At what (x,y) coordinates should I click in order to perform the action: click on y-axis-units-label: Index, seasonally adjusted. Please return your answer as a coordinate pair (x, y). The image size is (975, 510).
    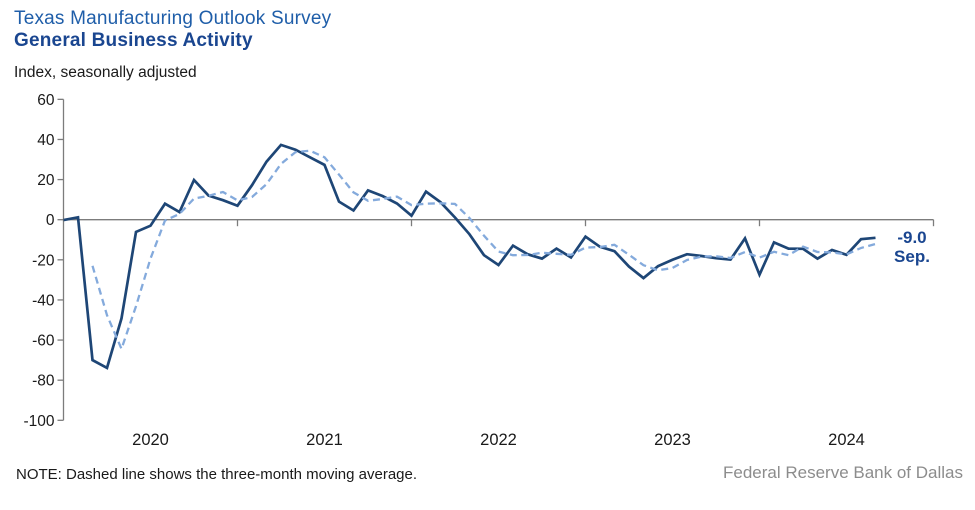
    Looking at the image, I should click on (105, 72).